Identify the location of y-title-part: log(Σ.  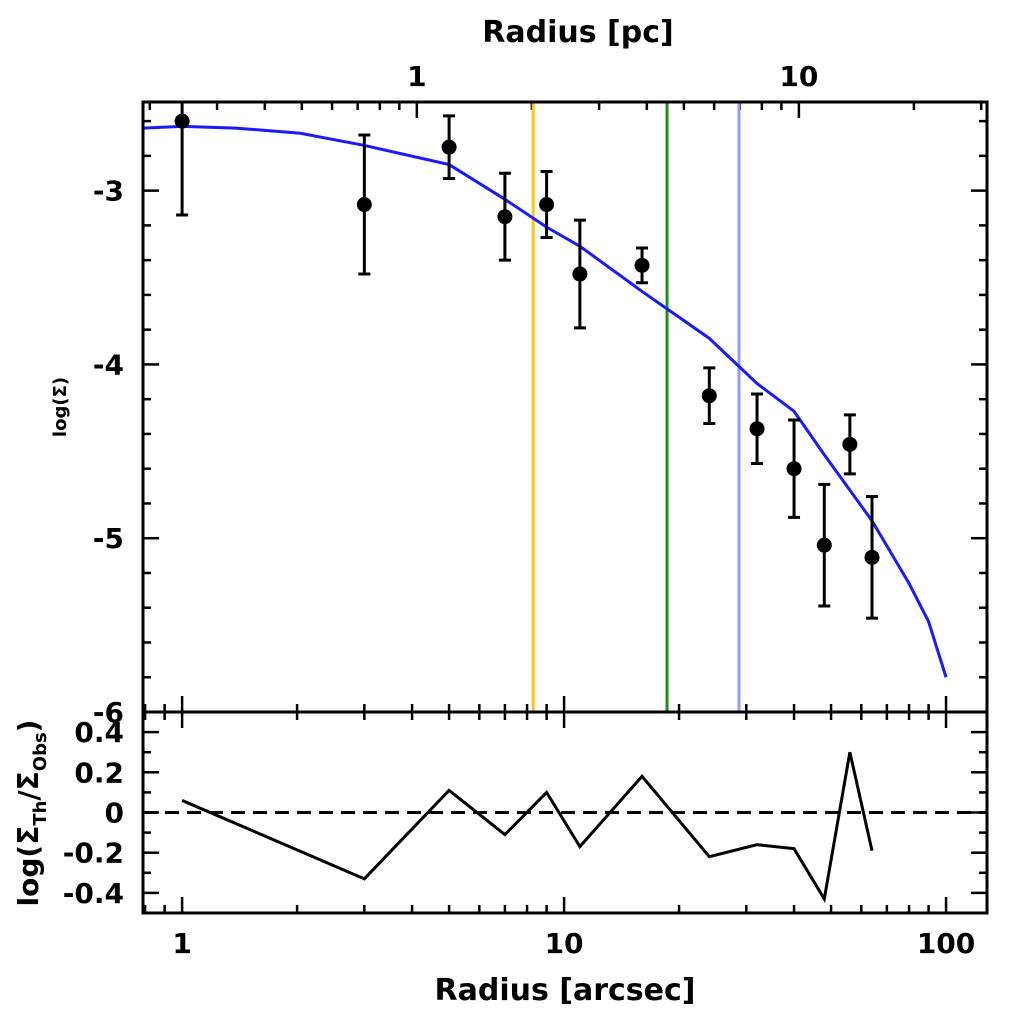
(28, 866).